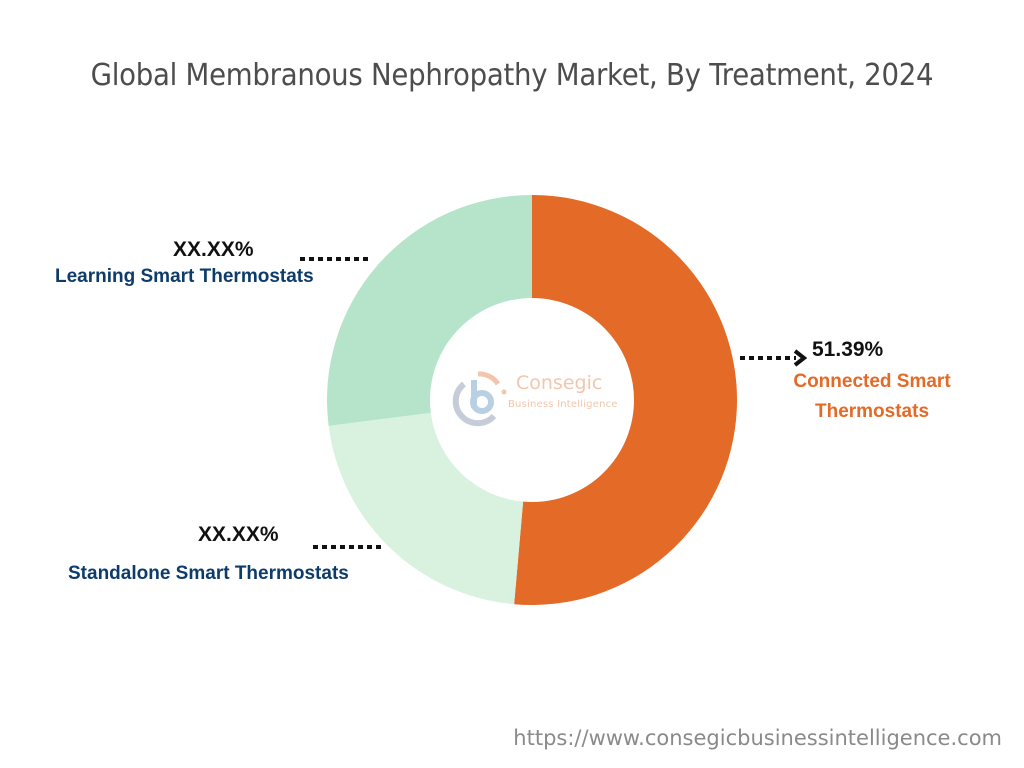 Image resolution: width=1024 pixels, height=768 pixels. What do you see at coordinates (184, 276) in the screenshot?
I see `learning-label: Learning Smart Thermostats` at bounding box center [184, 276].